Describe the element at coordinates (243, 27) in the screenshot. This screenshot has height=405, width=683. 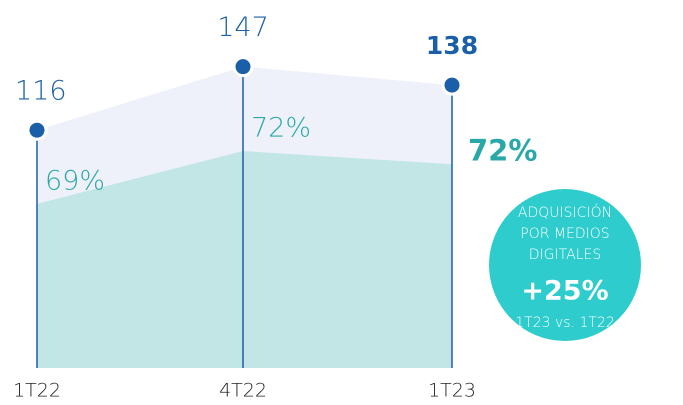
I see `value-label: 147` at that location.